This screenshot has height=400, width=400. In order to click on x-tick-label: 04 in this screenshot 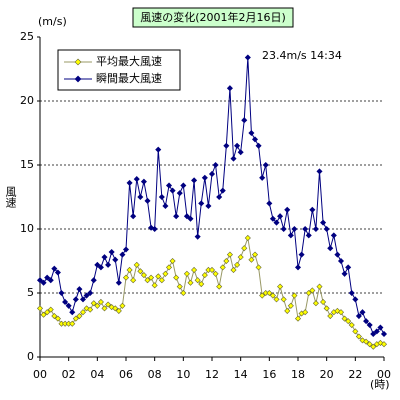, I will do `click(97, 374)`.